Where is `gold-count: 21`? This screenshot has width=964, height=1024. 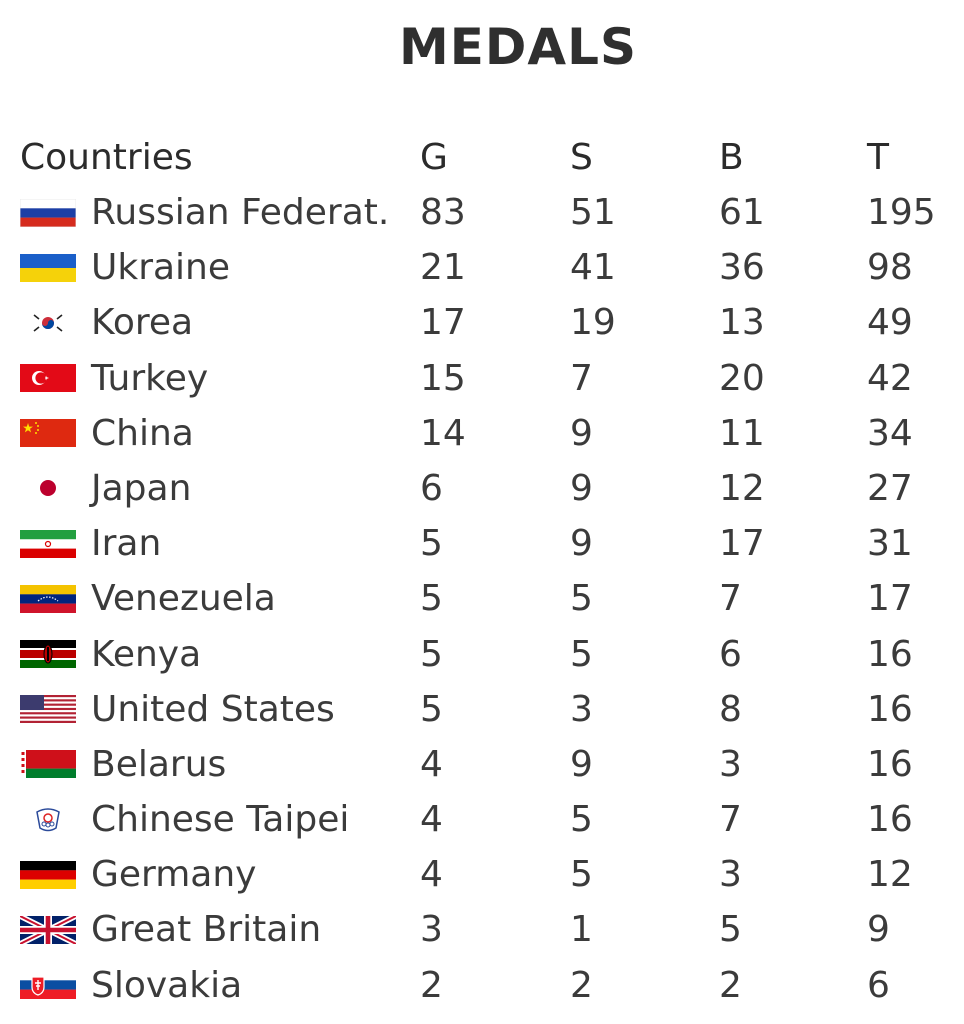
gold-count: 21 is located at coordinates (443, 268).